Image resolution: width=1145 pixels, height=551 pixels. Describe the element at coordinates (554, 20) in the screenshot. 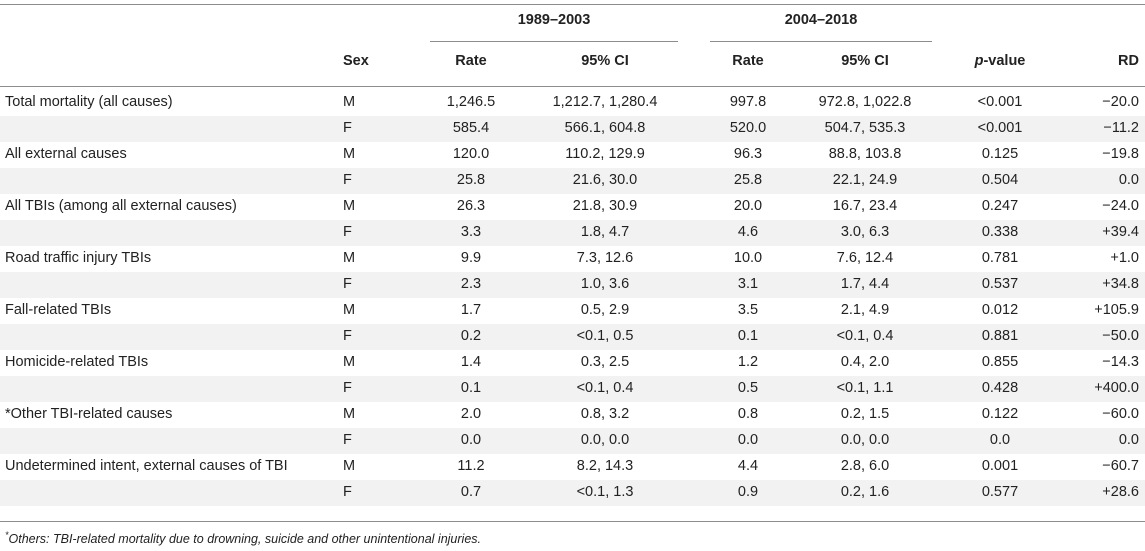

I see `period1-header: 1989–2003` at that location.